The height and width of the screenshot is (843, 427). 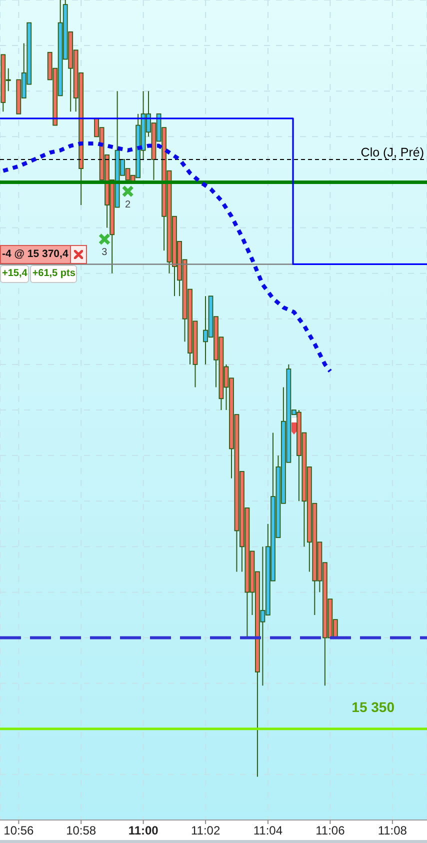 What do you see at coordinates (19, 831) in the screenshot?
I see `x-tick-label: 10:56` at bounding box center [19, 831].